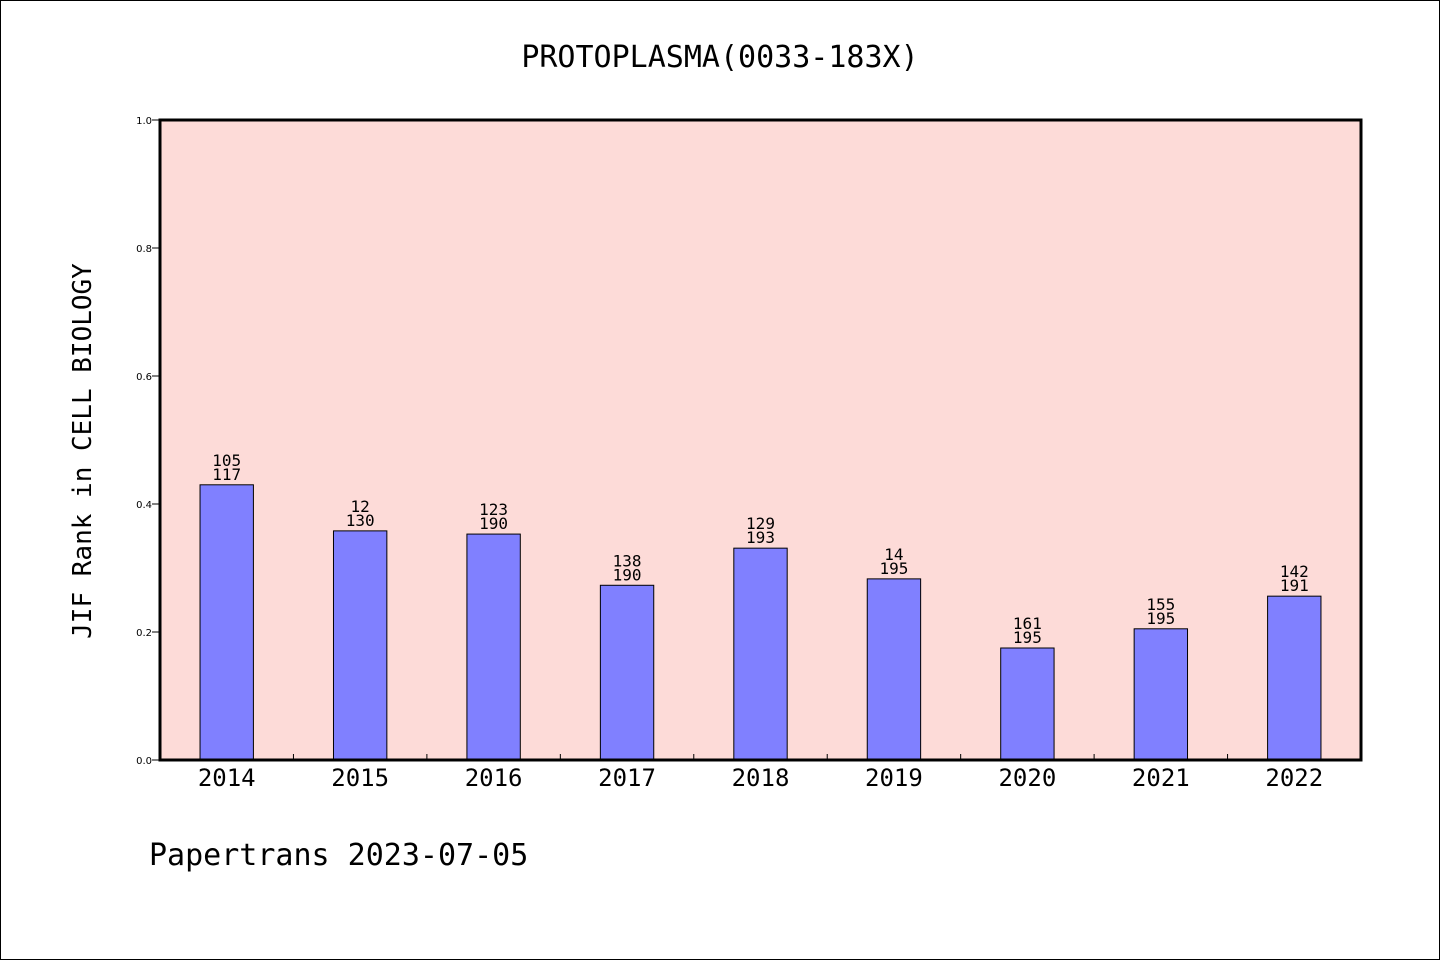 The width and height of the screenshot is (1440, 964). What do you see at coordinates (1027, 623) in the screenshot?
I see `data-label-top: 161` at bounding box center [1027, 623].